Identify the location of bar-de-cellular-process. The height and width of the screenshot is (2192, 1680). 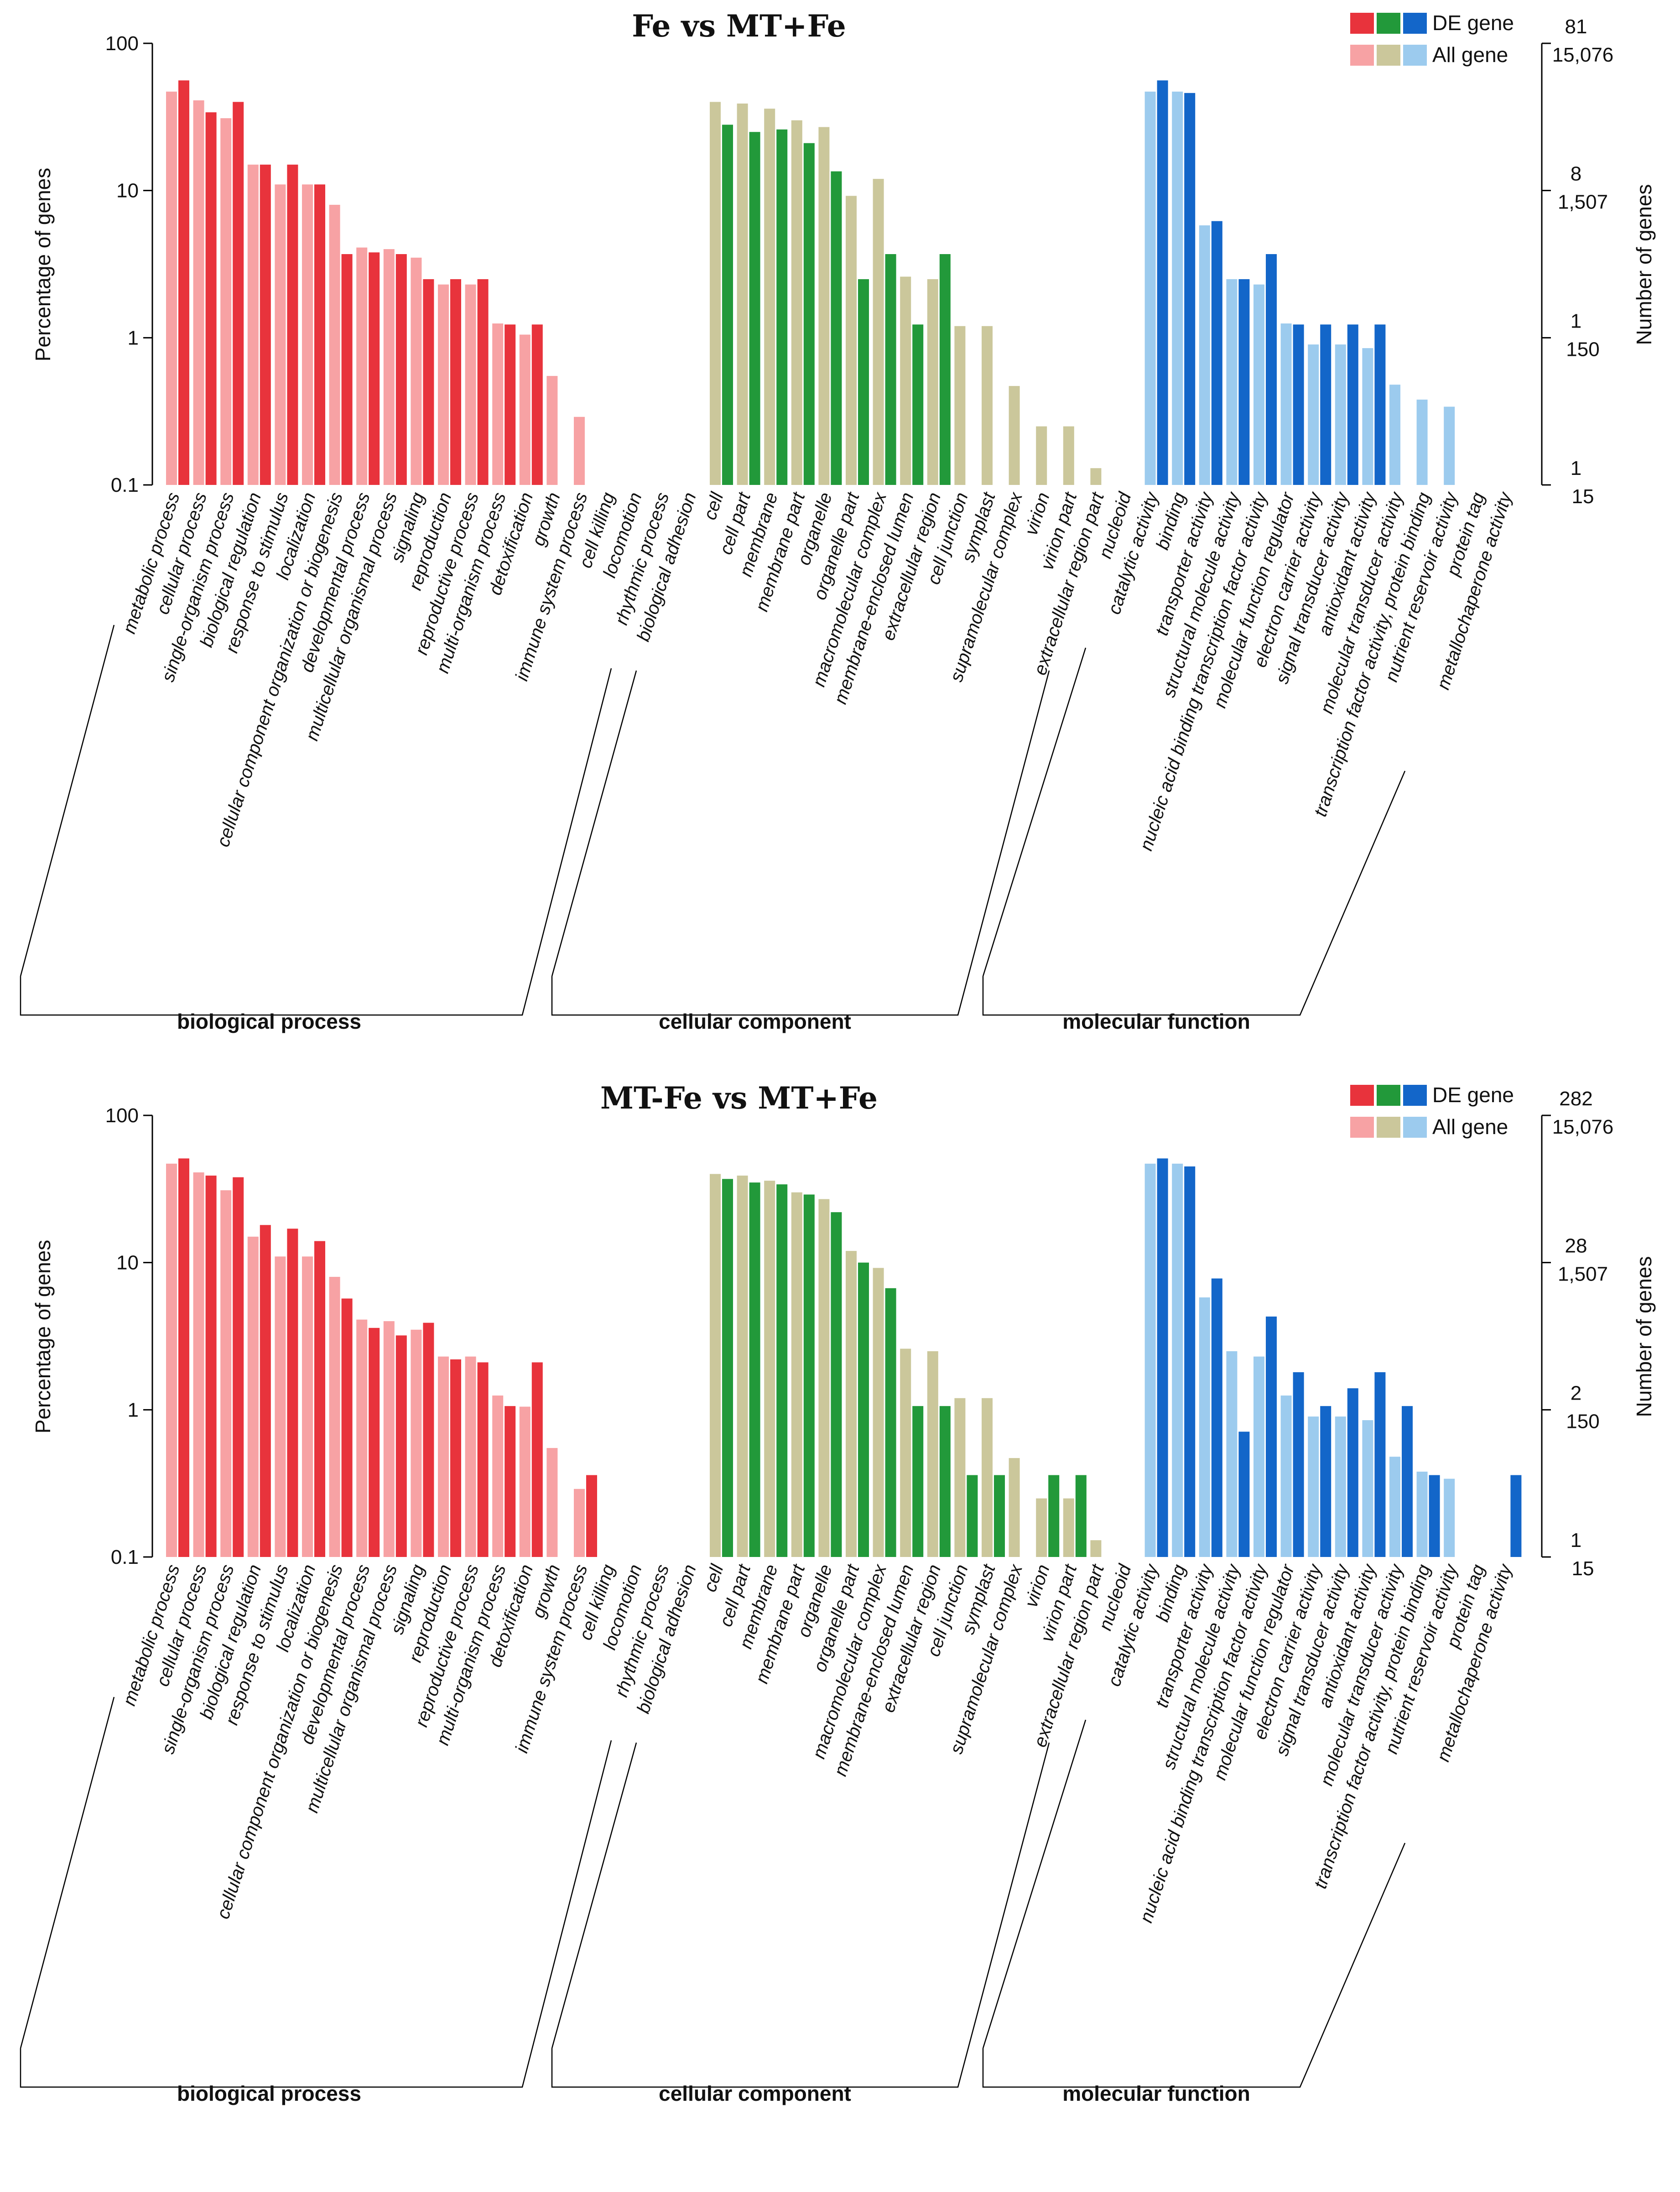
(211, 298).